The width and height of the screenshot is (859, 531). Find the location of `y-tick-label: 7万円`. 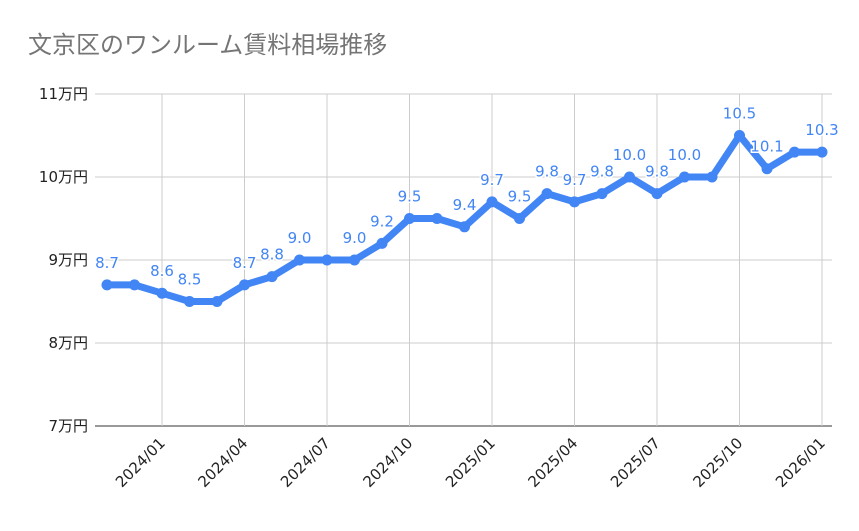

y-tick-label: 7万円 is located at coordinates (68, 426).